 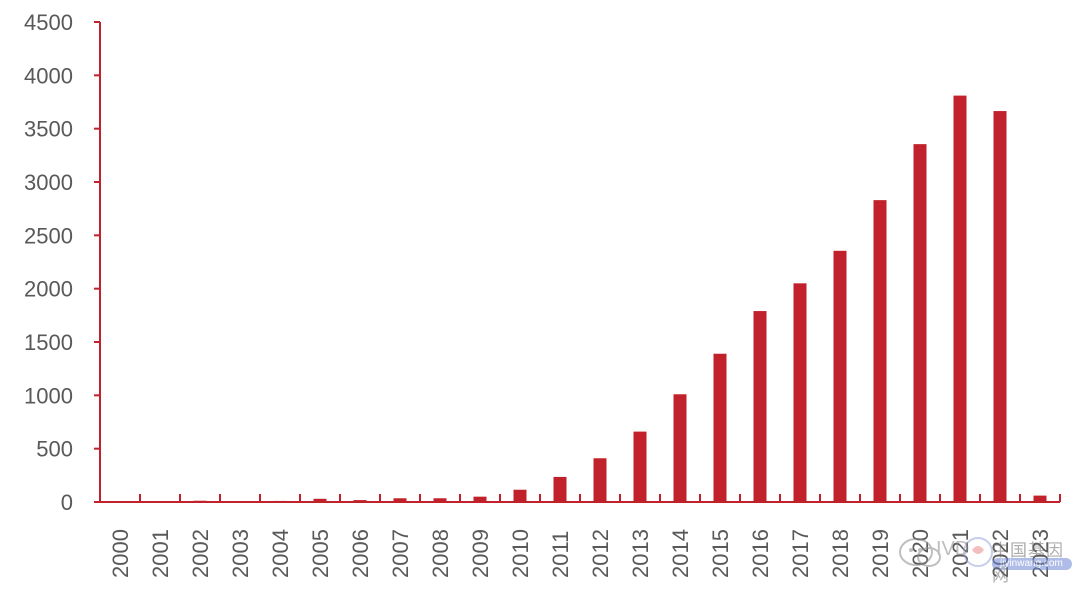 I want to click on x-tick-label-2001: 2001, so click(x=160, y=553).